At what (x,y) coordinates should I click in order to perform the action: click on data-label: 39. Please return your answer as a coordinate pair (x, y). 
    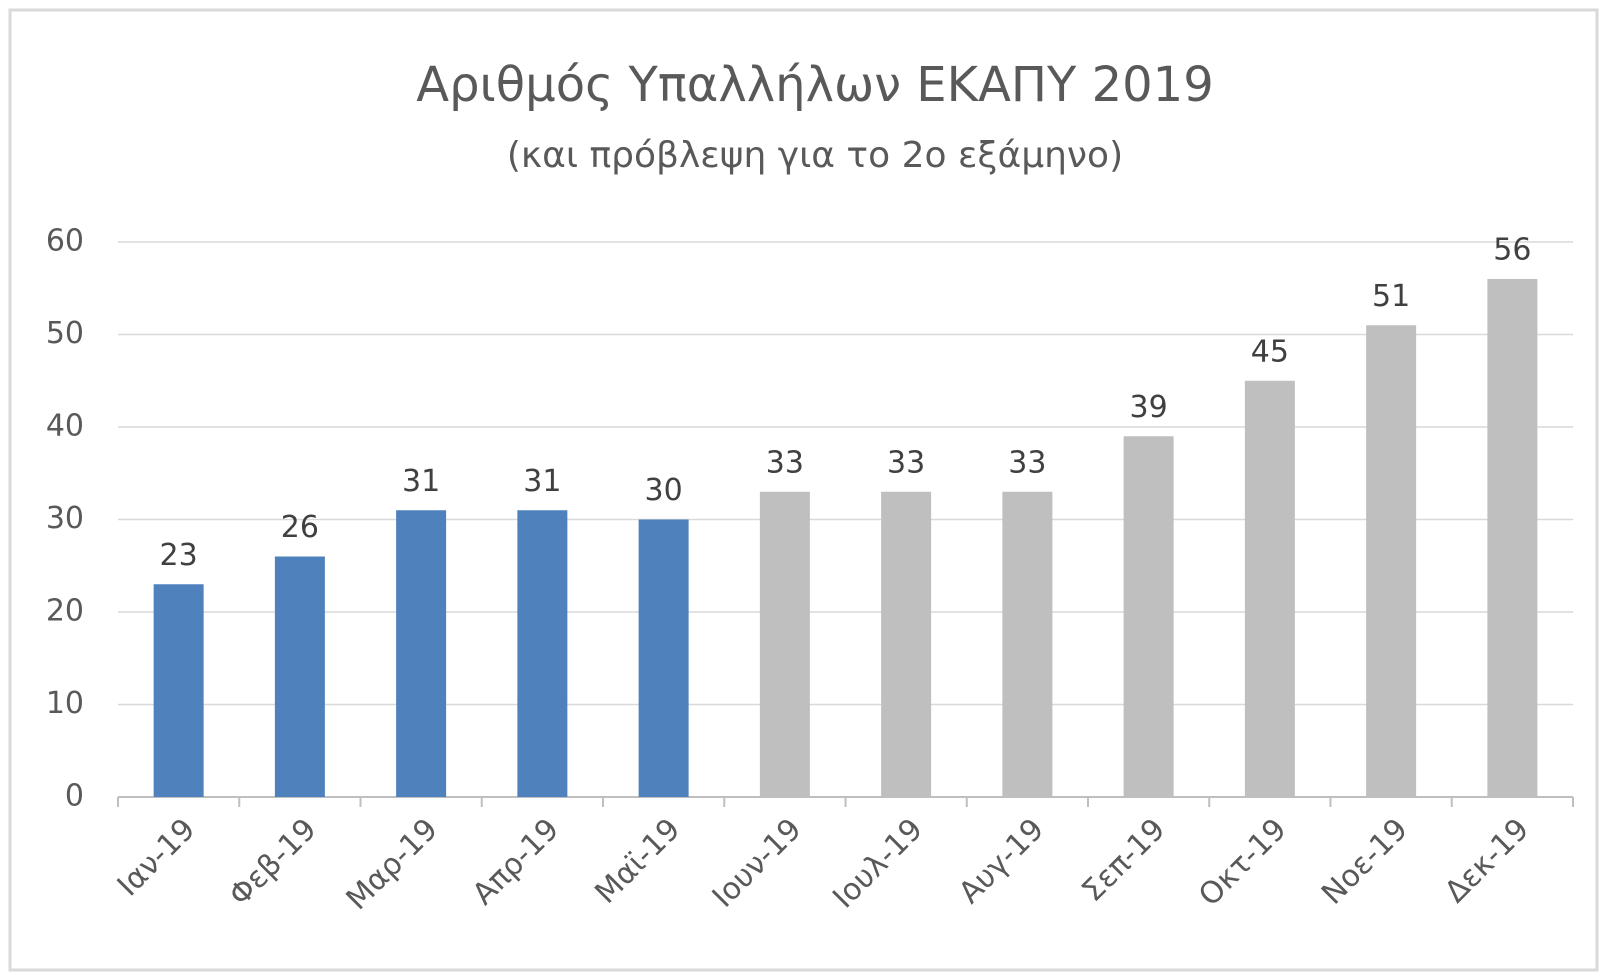
    Looking at the image, I should click on (1149, 407).